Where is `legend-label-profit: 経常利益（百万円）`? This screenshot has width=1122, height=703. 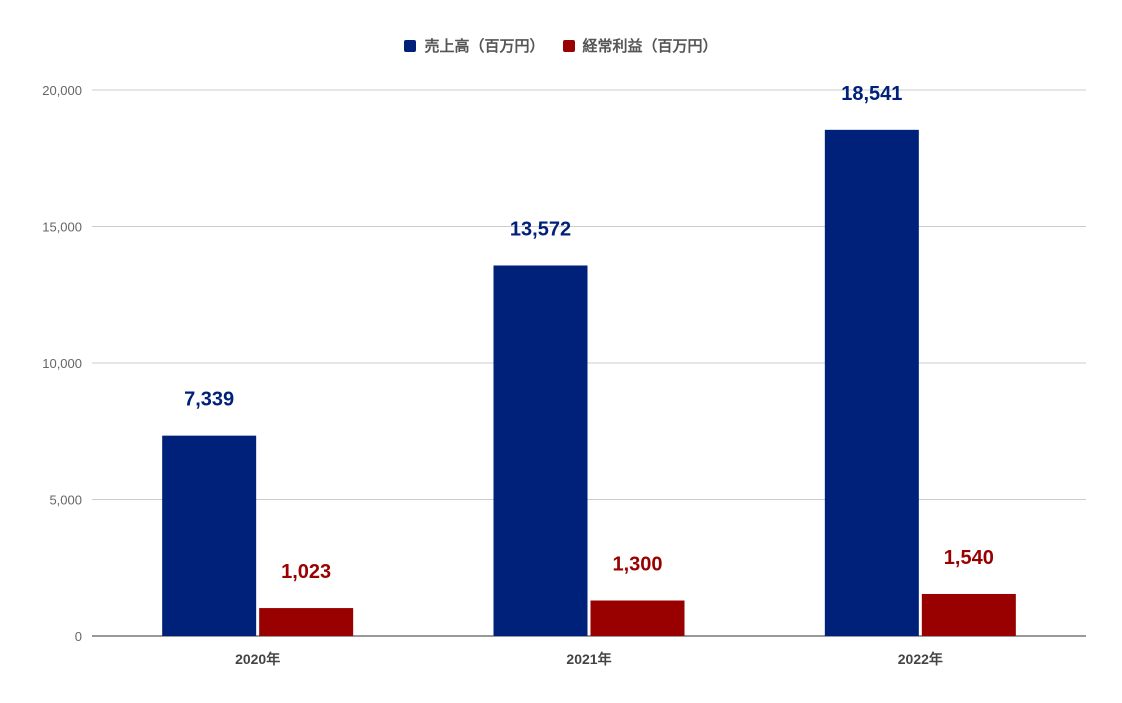 legend-label-profit: 経常利益（百万円） is located at coordinates (650, 46).